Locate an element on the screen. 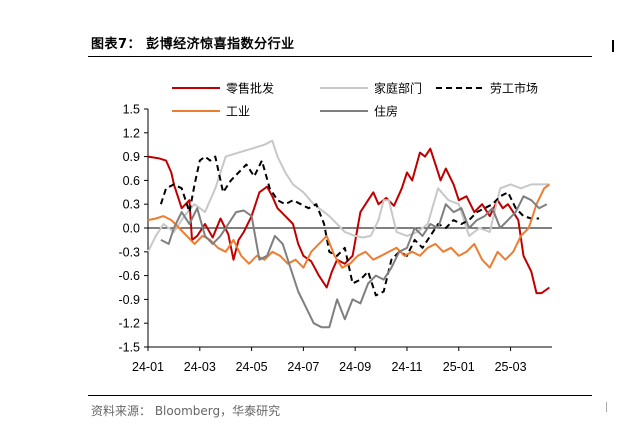 The image size is (617, 427). y-tick-label: -1.2 is located at coordinates (129, 324).